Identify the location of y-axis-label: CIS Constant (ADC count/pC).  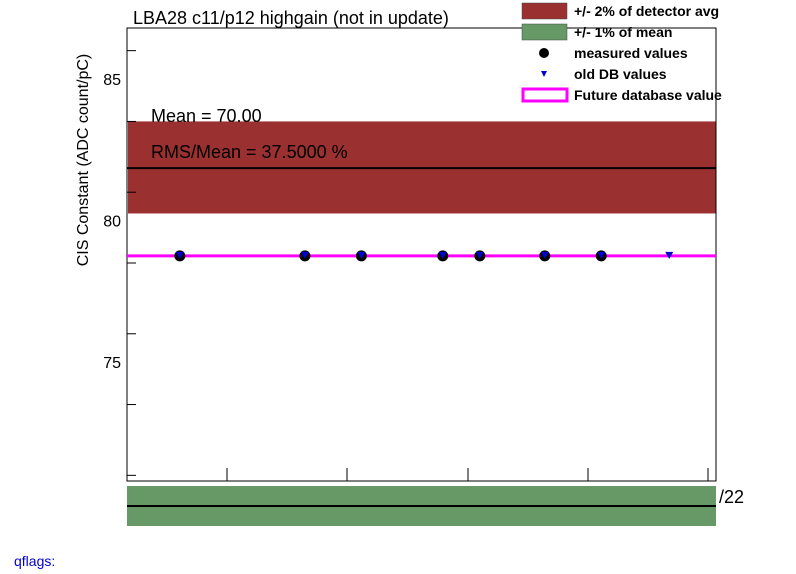
(83, 160).